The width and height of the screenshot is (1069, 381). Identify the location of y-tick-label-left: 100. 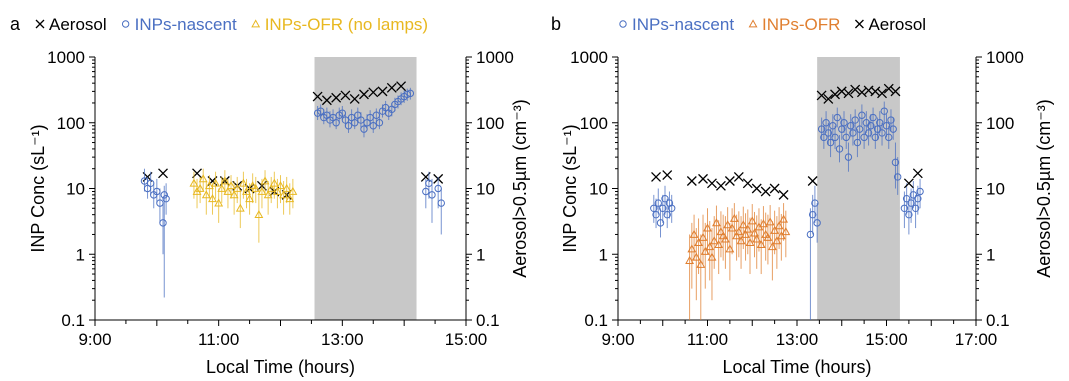
(594, 123).